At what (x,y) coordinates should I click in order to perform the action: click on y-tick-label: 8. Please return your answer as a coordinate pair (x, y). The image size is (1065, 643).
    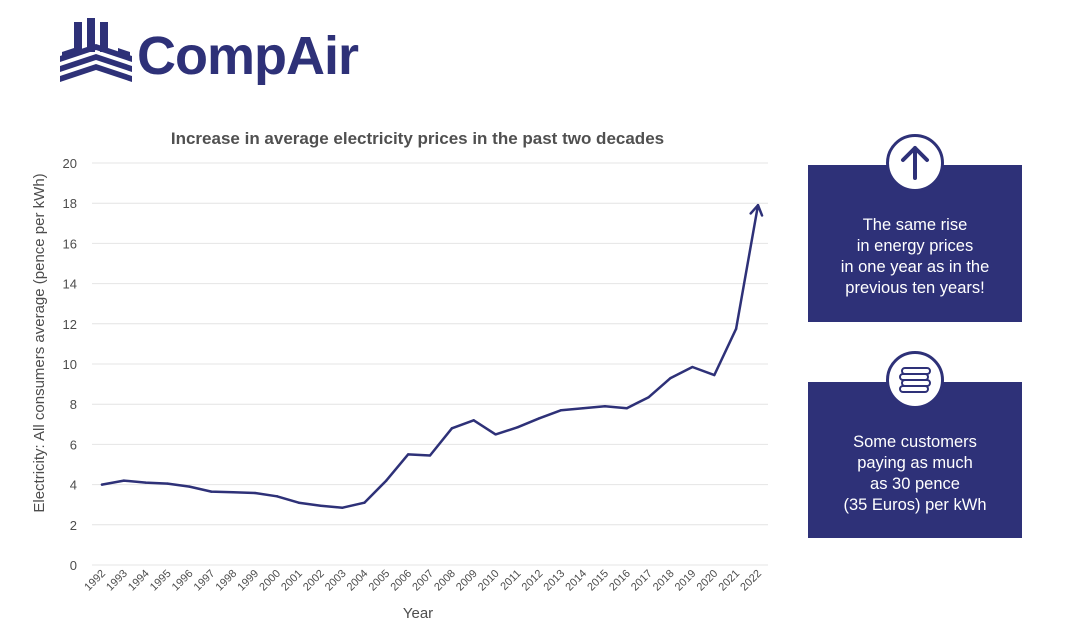
    Looking at the image, I should click on (73, 404).